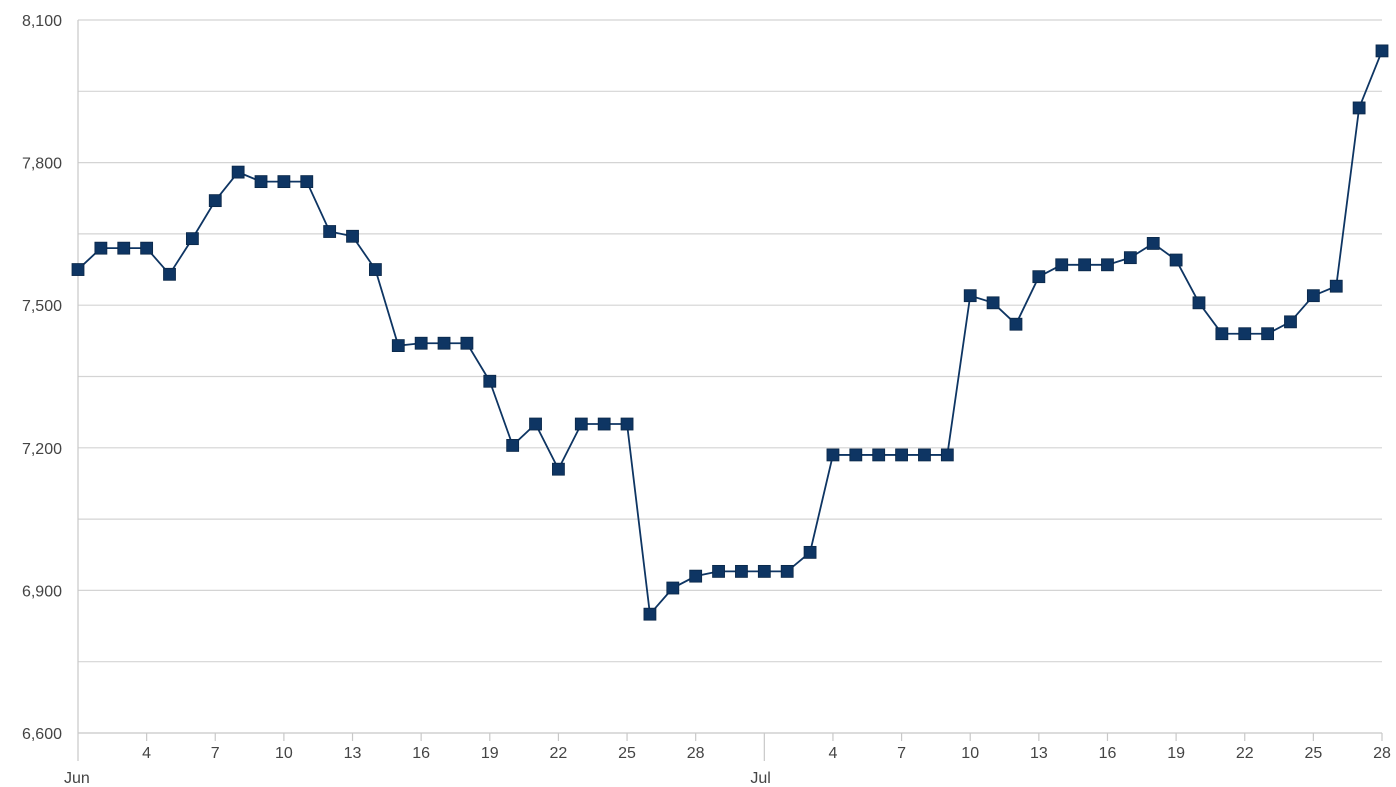 The image size is (1396, 787). What do you see at coordinates (42, 21) in the screenshot?
I see `y-tick-label: 8,100` at bounding box center [42, 21].